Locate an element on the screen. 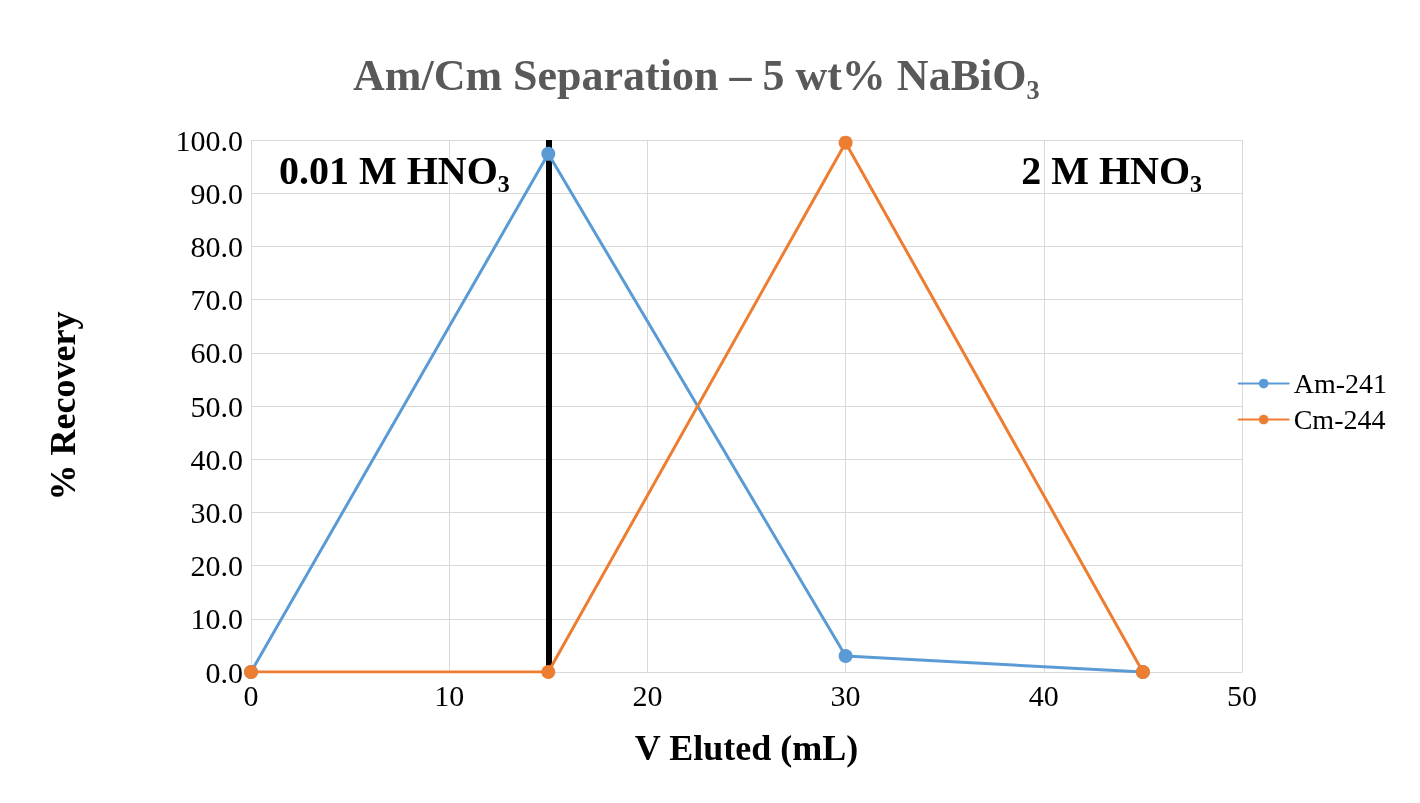  y-tick-label: 90.0 is located at coordinates (216, 193).